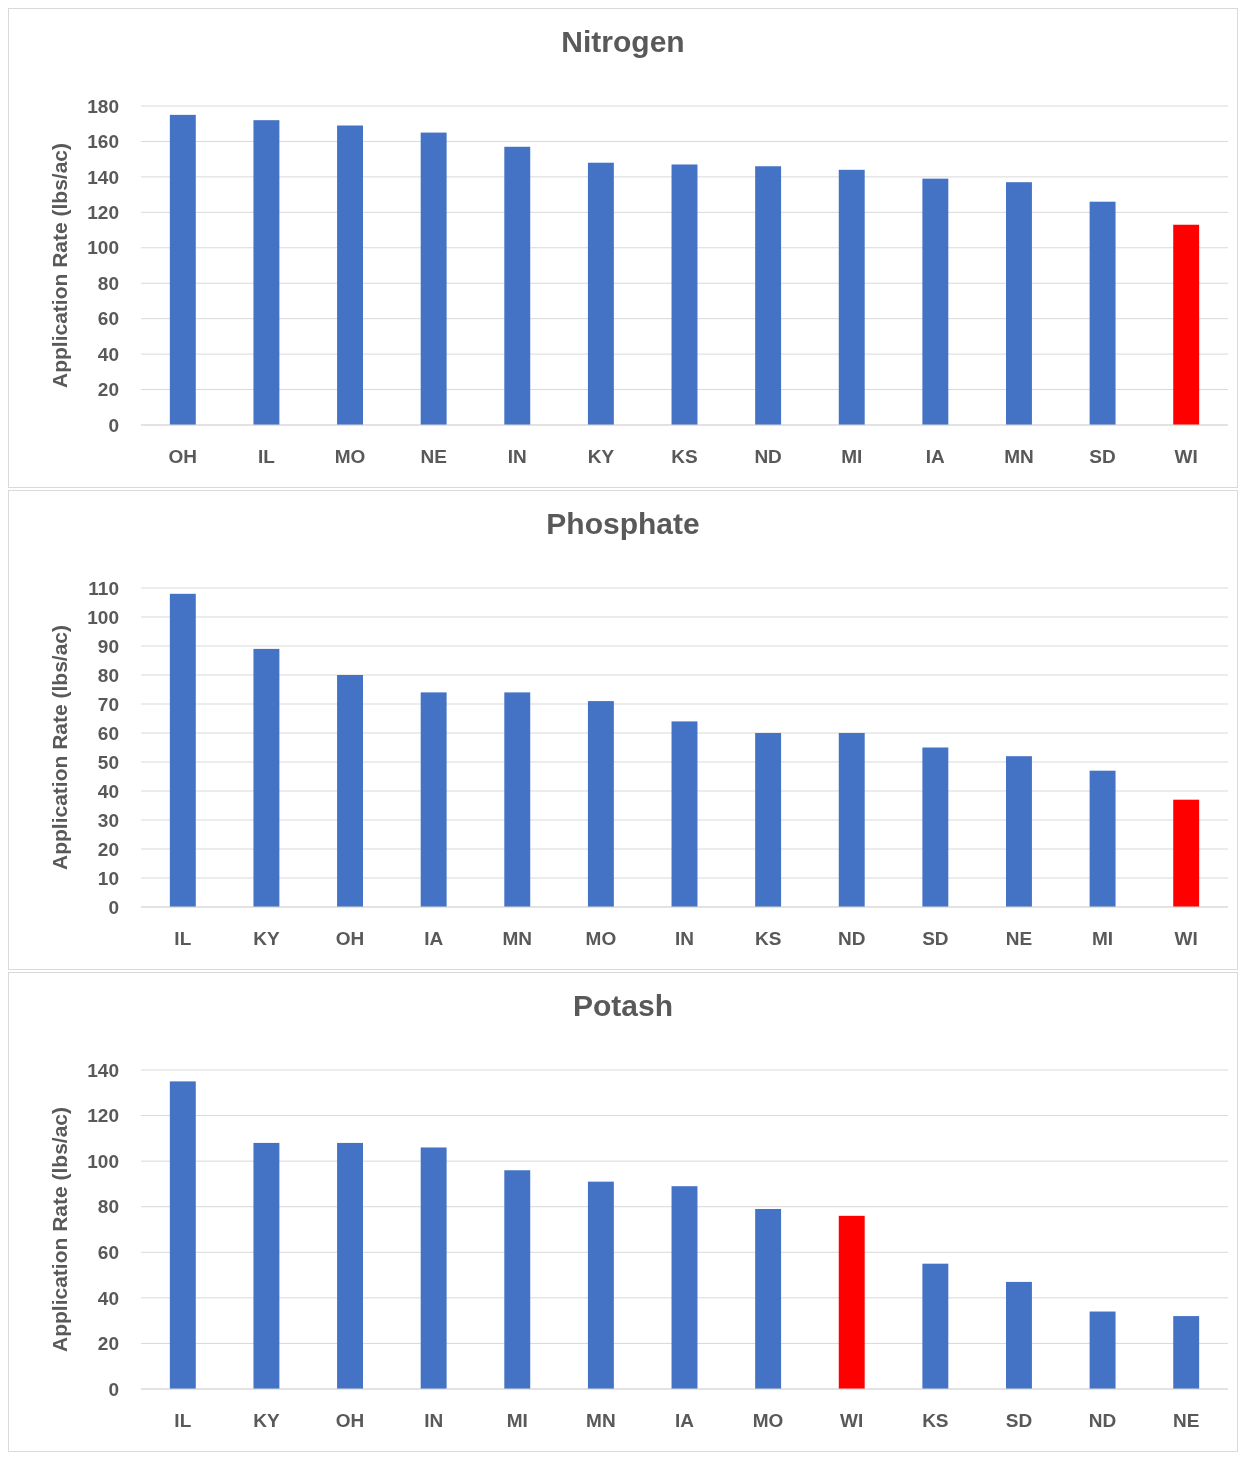  I want to click on y-tick-label: 120, so click(103, 1116).